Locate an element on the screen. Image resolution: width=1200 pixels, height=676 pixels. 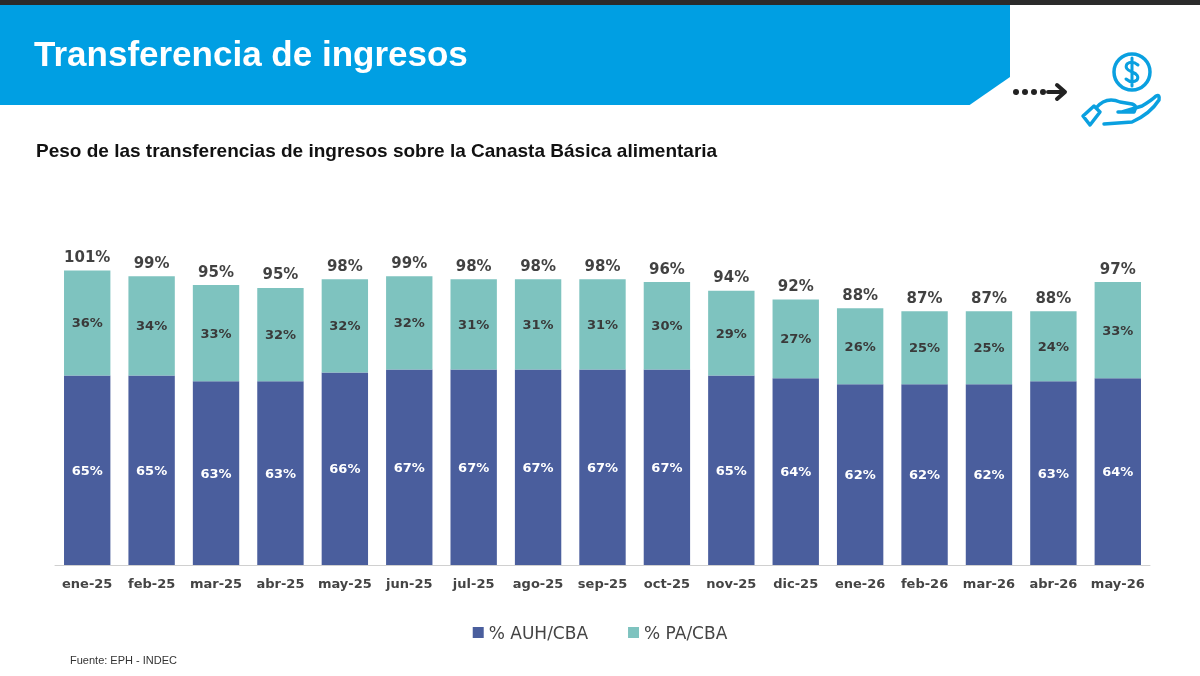
data-label: 24% is located at coordinates (1053, 346).